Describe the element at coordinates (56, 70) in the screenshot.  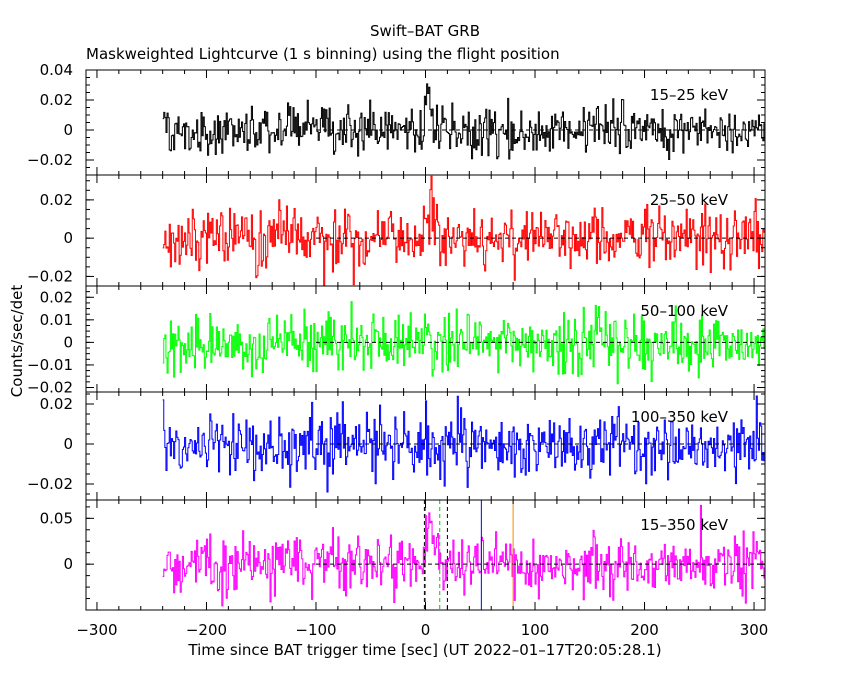
I see `y-tick-label: 0.04` at that location.